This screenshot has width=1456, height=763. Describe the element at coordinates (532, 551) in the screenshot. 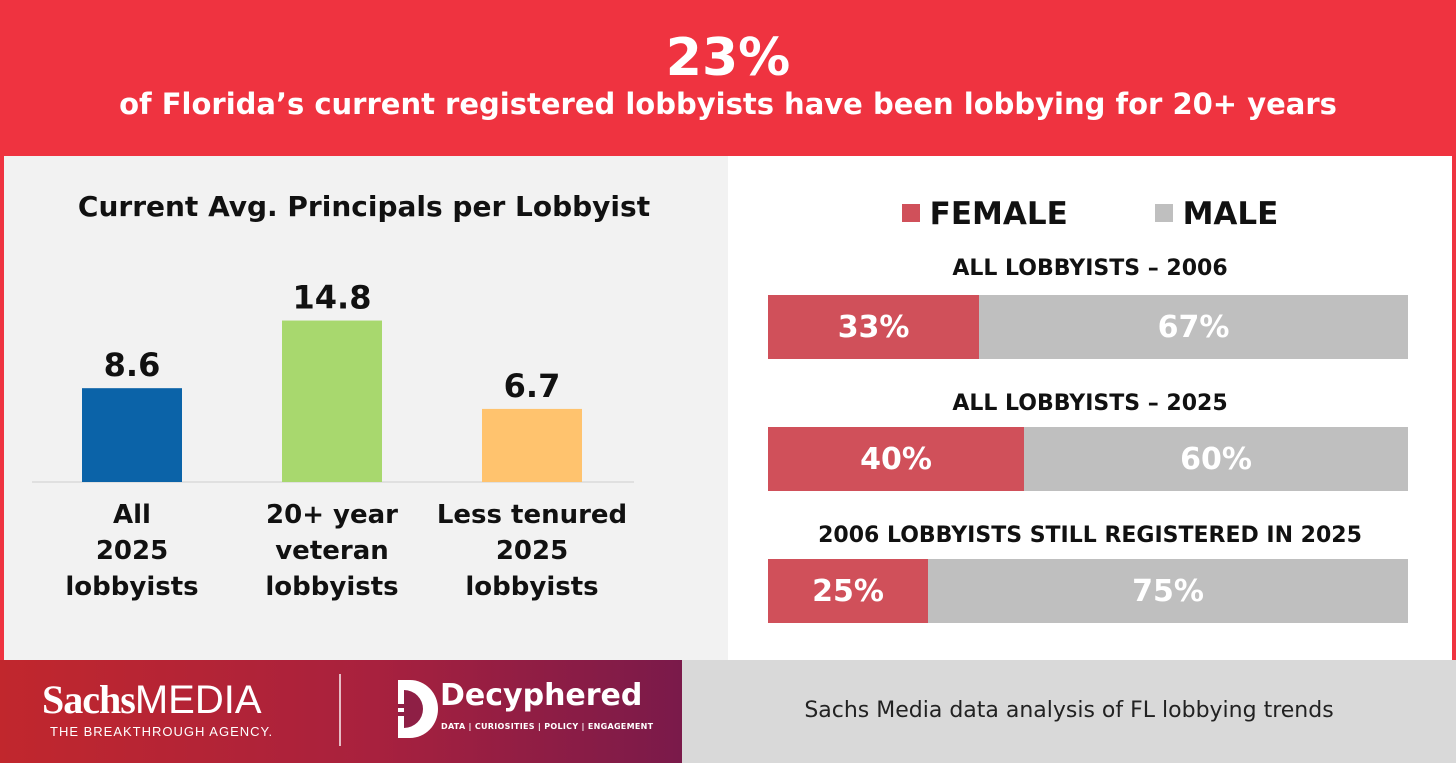

I see `category-label-3-line-2: 2025` at that location.